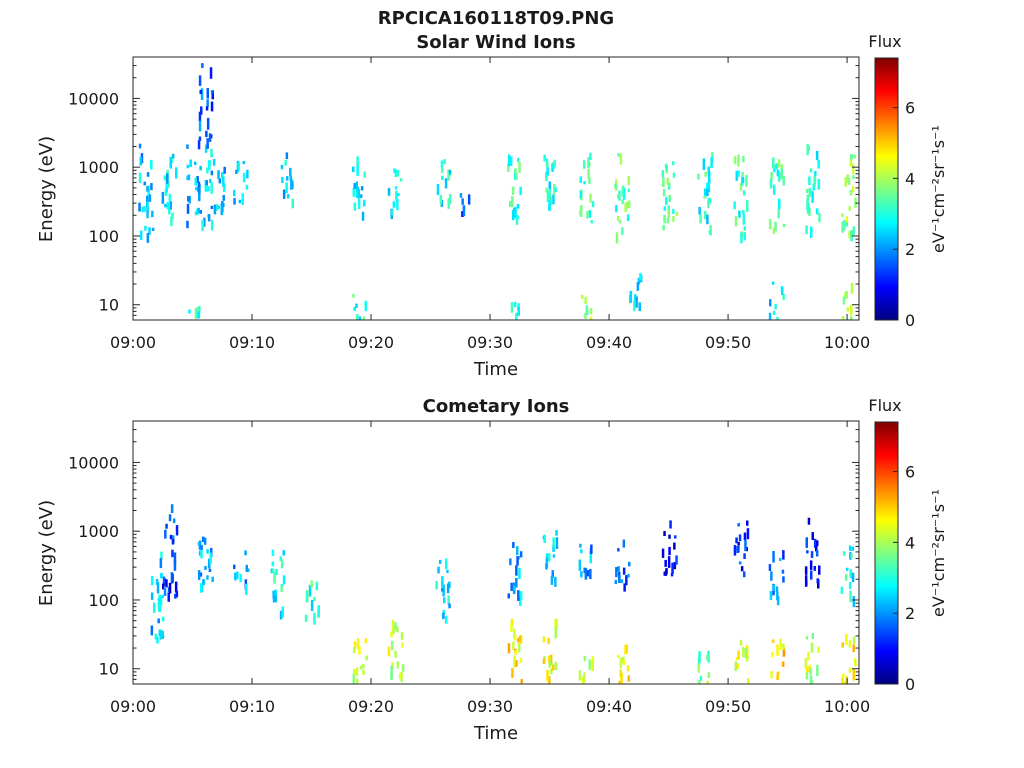 This screenshot has height=768, width=1024. What do you see at coordinates (609, 706) in the screenshot?
I see `x-tick-label: 09:40` at bounding box center [609, 706].